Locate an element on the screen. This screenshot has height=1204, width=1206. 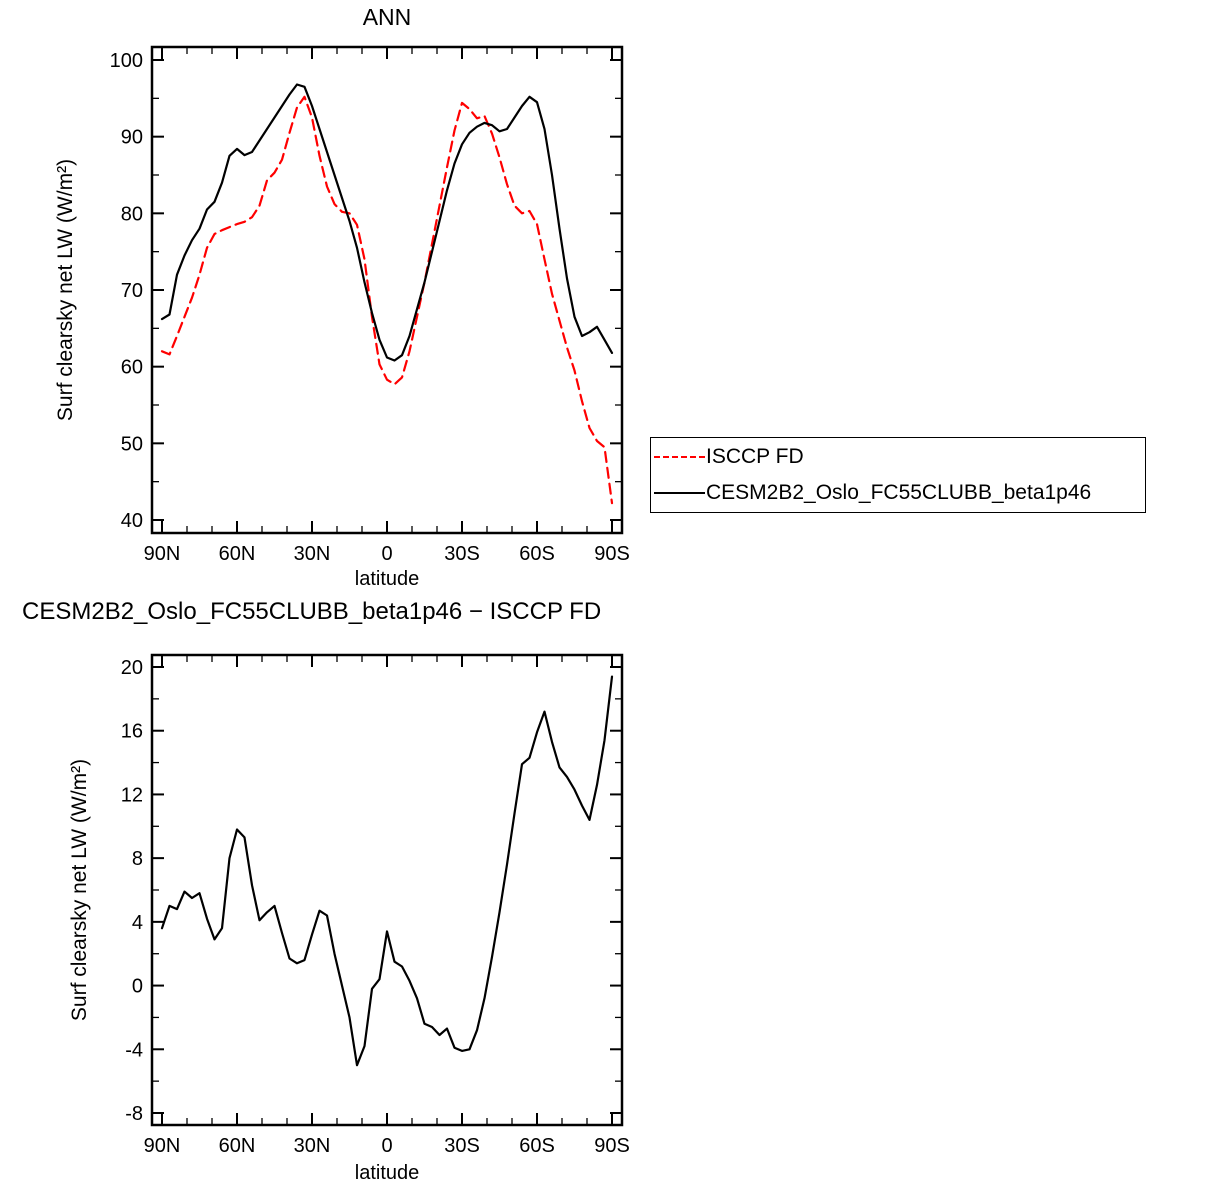
legend-label: CESM2B2_Oslo_FC55CLUBB_beta1p46 is located at coordinates (899, 492).